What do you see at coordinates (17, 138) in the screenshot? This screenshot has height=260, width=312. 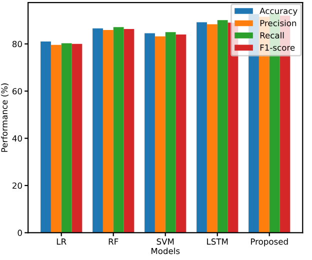 I see `y-tick-label: 40` at bounding box center [17, 138].